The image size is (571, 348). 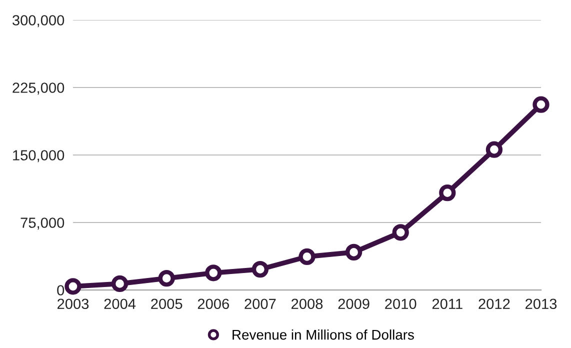 What do you see at coordinates (447, 304) in the screenshot?
I see `x-tick-label: 2011` at bounding box center [447, 304].